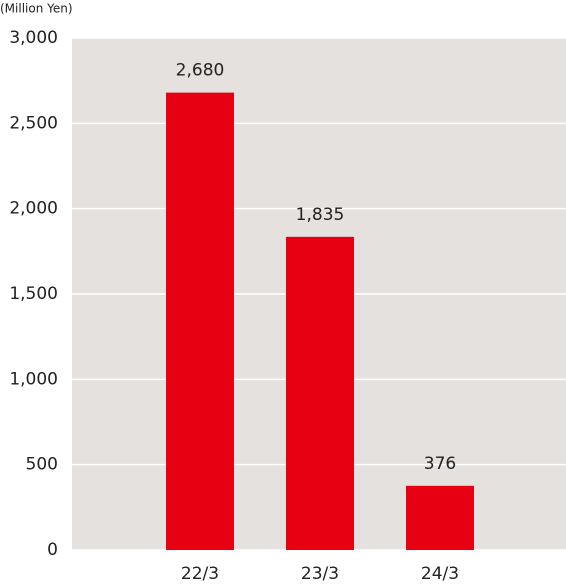  I want to click on y-tick-label: 3,000, so click(33, 38).